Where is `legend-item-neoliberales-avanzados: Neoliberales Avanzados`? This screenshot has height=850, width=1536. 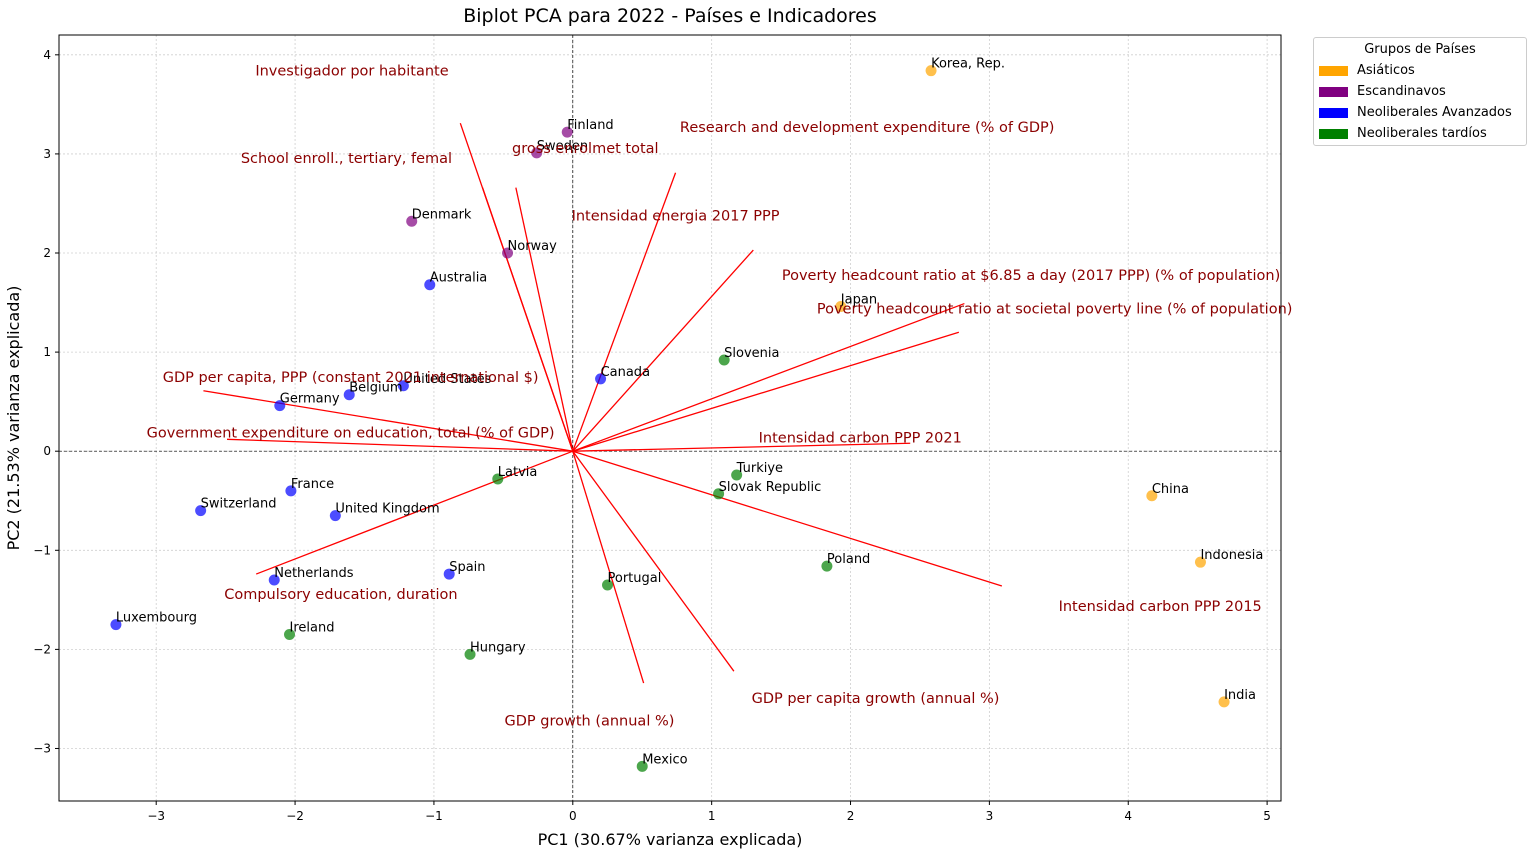 legend-item-neoliberales-avanzados: Neoliberales Avanzados is located at coordinates (1420, 112).